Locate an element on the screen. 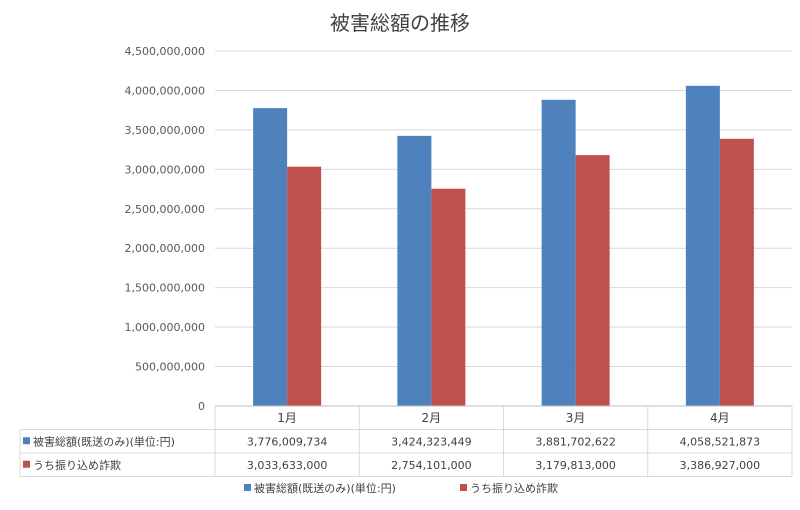 This screenshot has height=510, width=800. category-label: 3月 is located at coordinates (576, 418).